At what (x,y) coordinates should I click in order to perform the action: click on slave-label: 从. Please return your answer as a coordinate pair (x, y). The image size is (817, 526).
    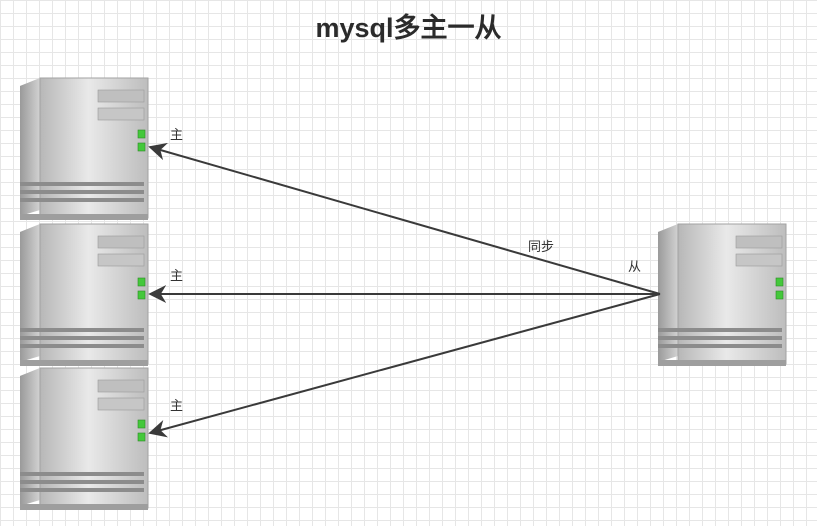
    Looking at the image, I should click on (635, 267).